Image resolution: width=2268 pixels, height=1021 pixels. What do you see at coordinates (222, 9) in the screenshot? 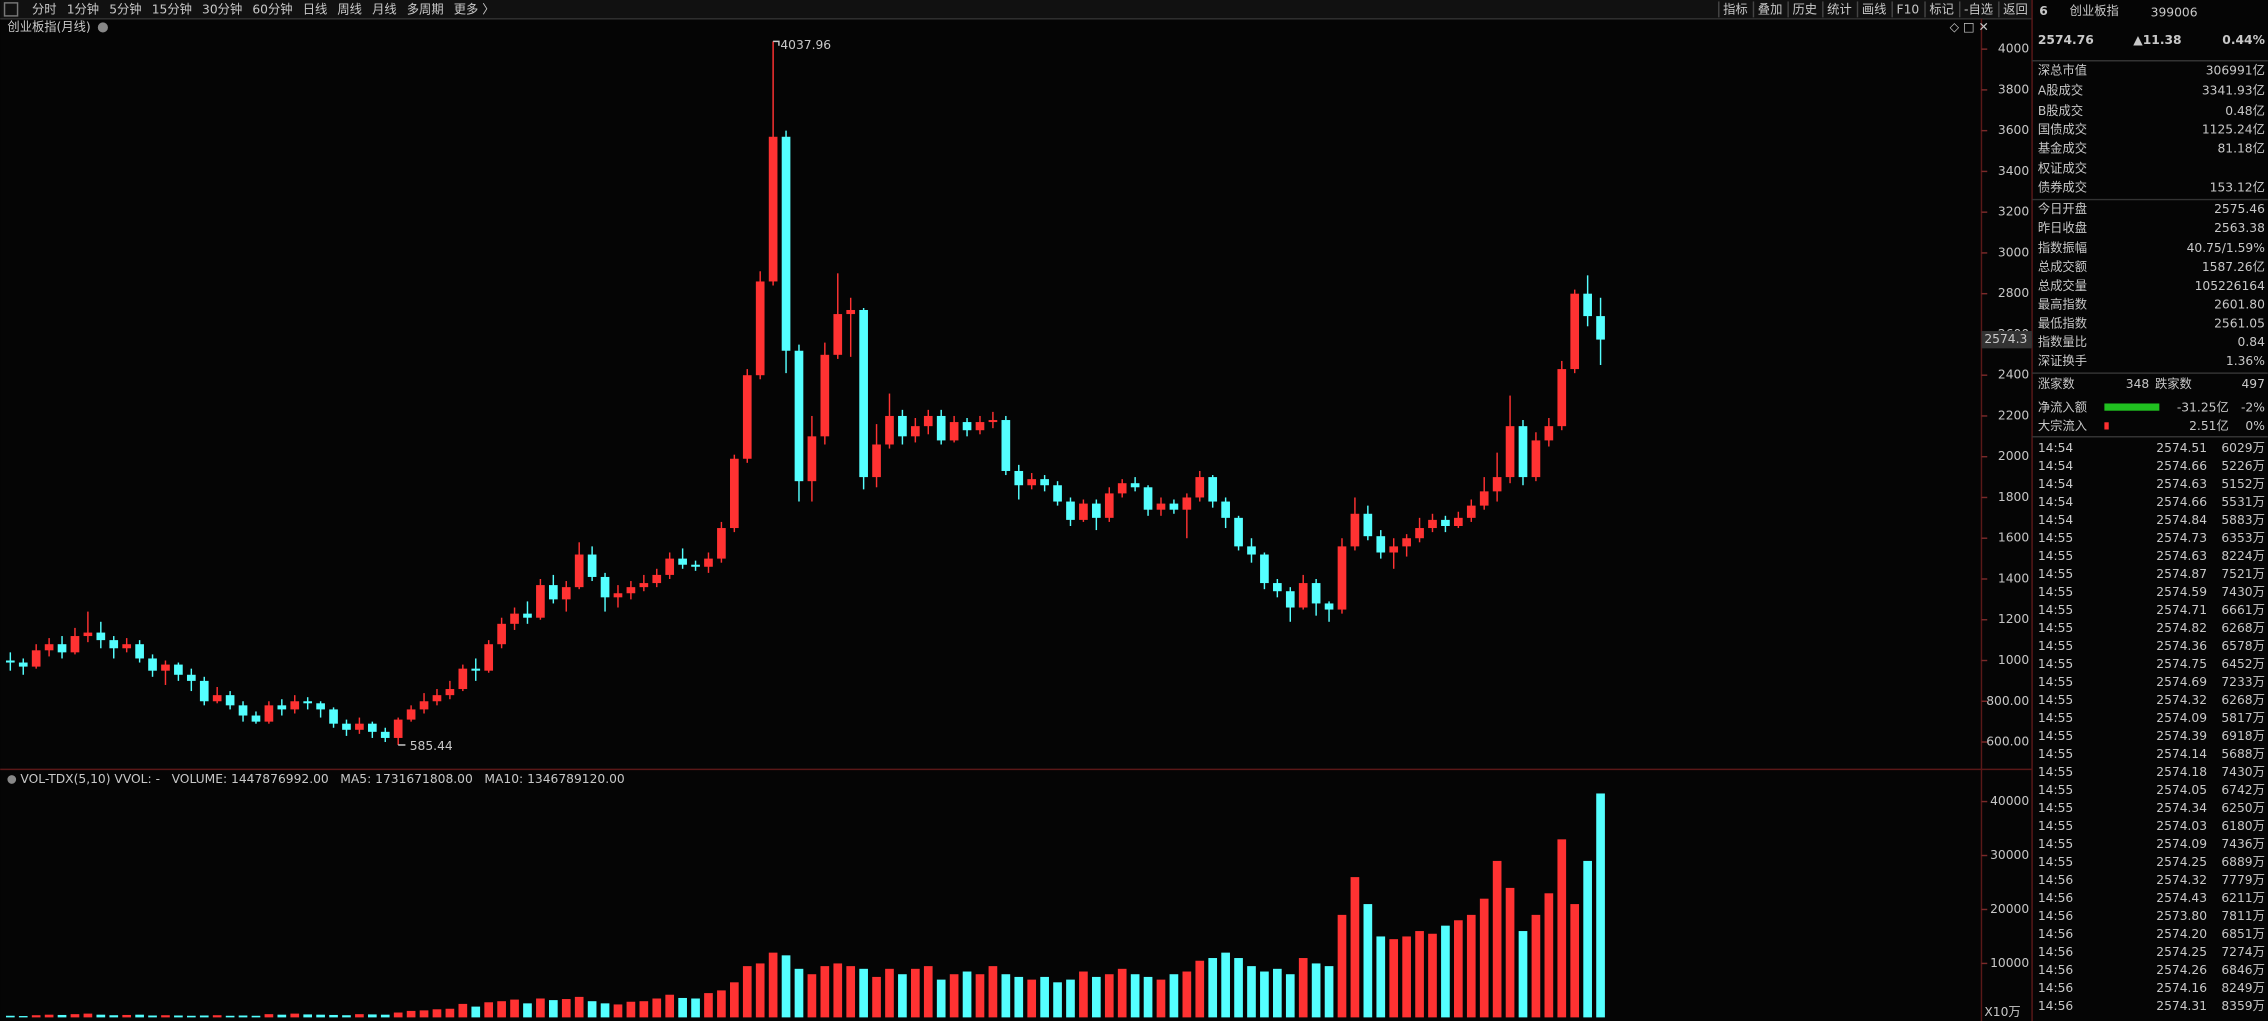
I see `period-tab: 30分钟` at bounding box center [222, 9].